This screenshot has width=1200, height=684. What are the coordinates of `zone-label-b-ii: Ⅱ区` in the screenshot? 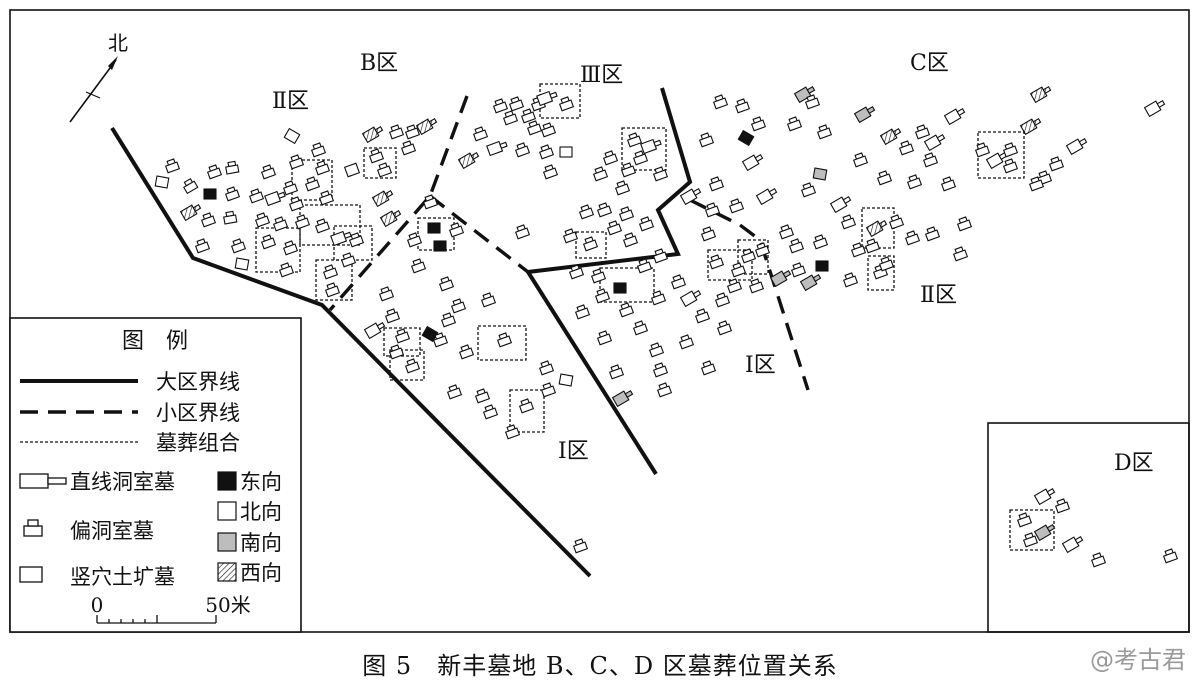 It's located at (290, 101).